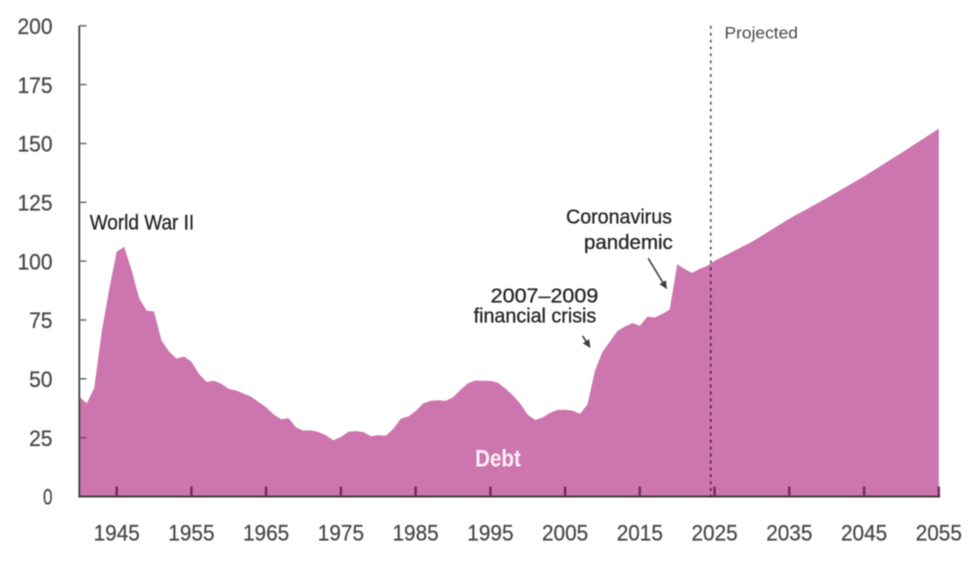  What do you see at coordinates (498, 459) in the screenshot?
I see `svg-text: Debt` at bounding box center [498, 459].